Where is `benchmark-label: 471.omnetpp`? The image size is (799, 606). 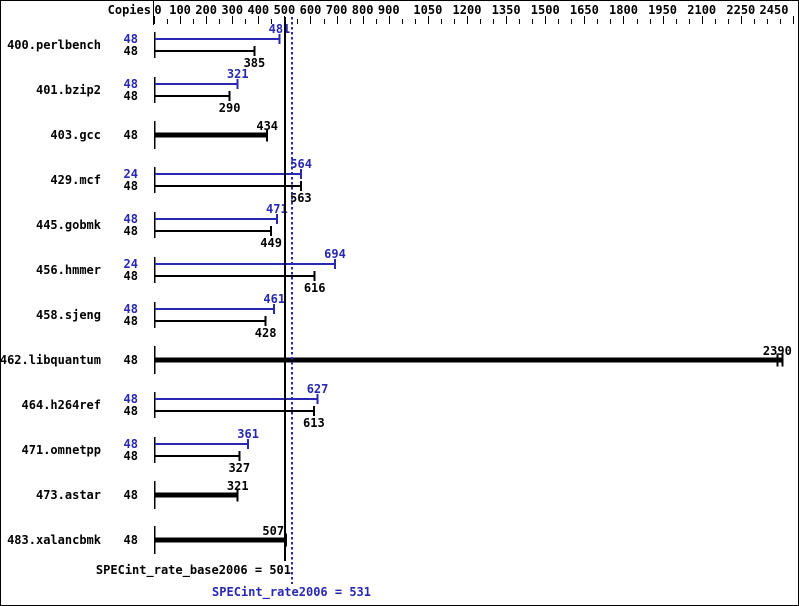
benchmark-label: 471.omnetpp is located at coordinates (61, 450).